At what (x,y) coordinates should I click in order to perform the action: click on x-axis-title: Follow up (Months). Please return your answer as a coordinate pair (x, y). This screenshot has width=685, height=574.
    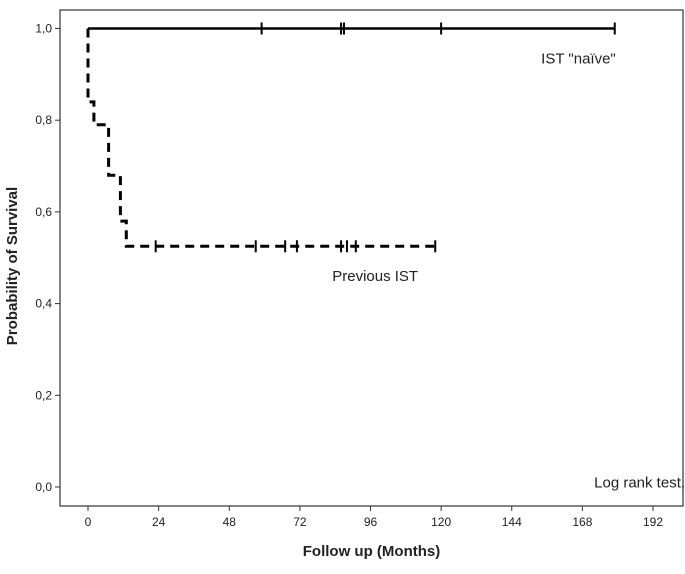
    Looking at the image, I should click on (371, 551).